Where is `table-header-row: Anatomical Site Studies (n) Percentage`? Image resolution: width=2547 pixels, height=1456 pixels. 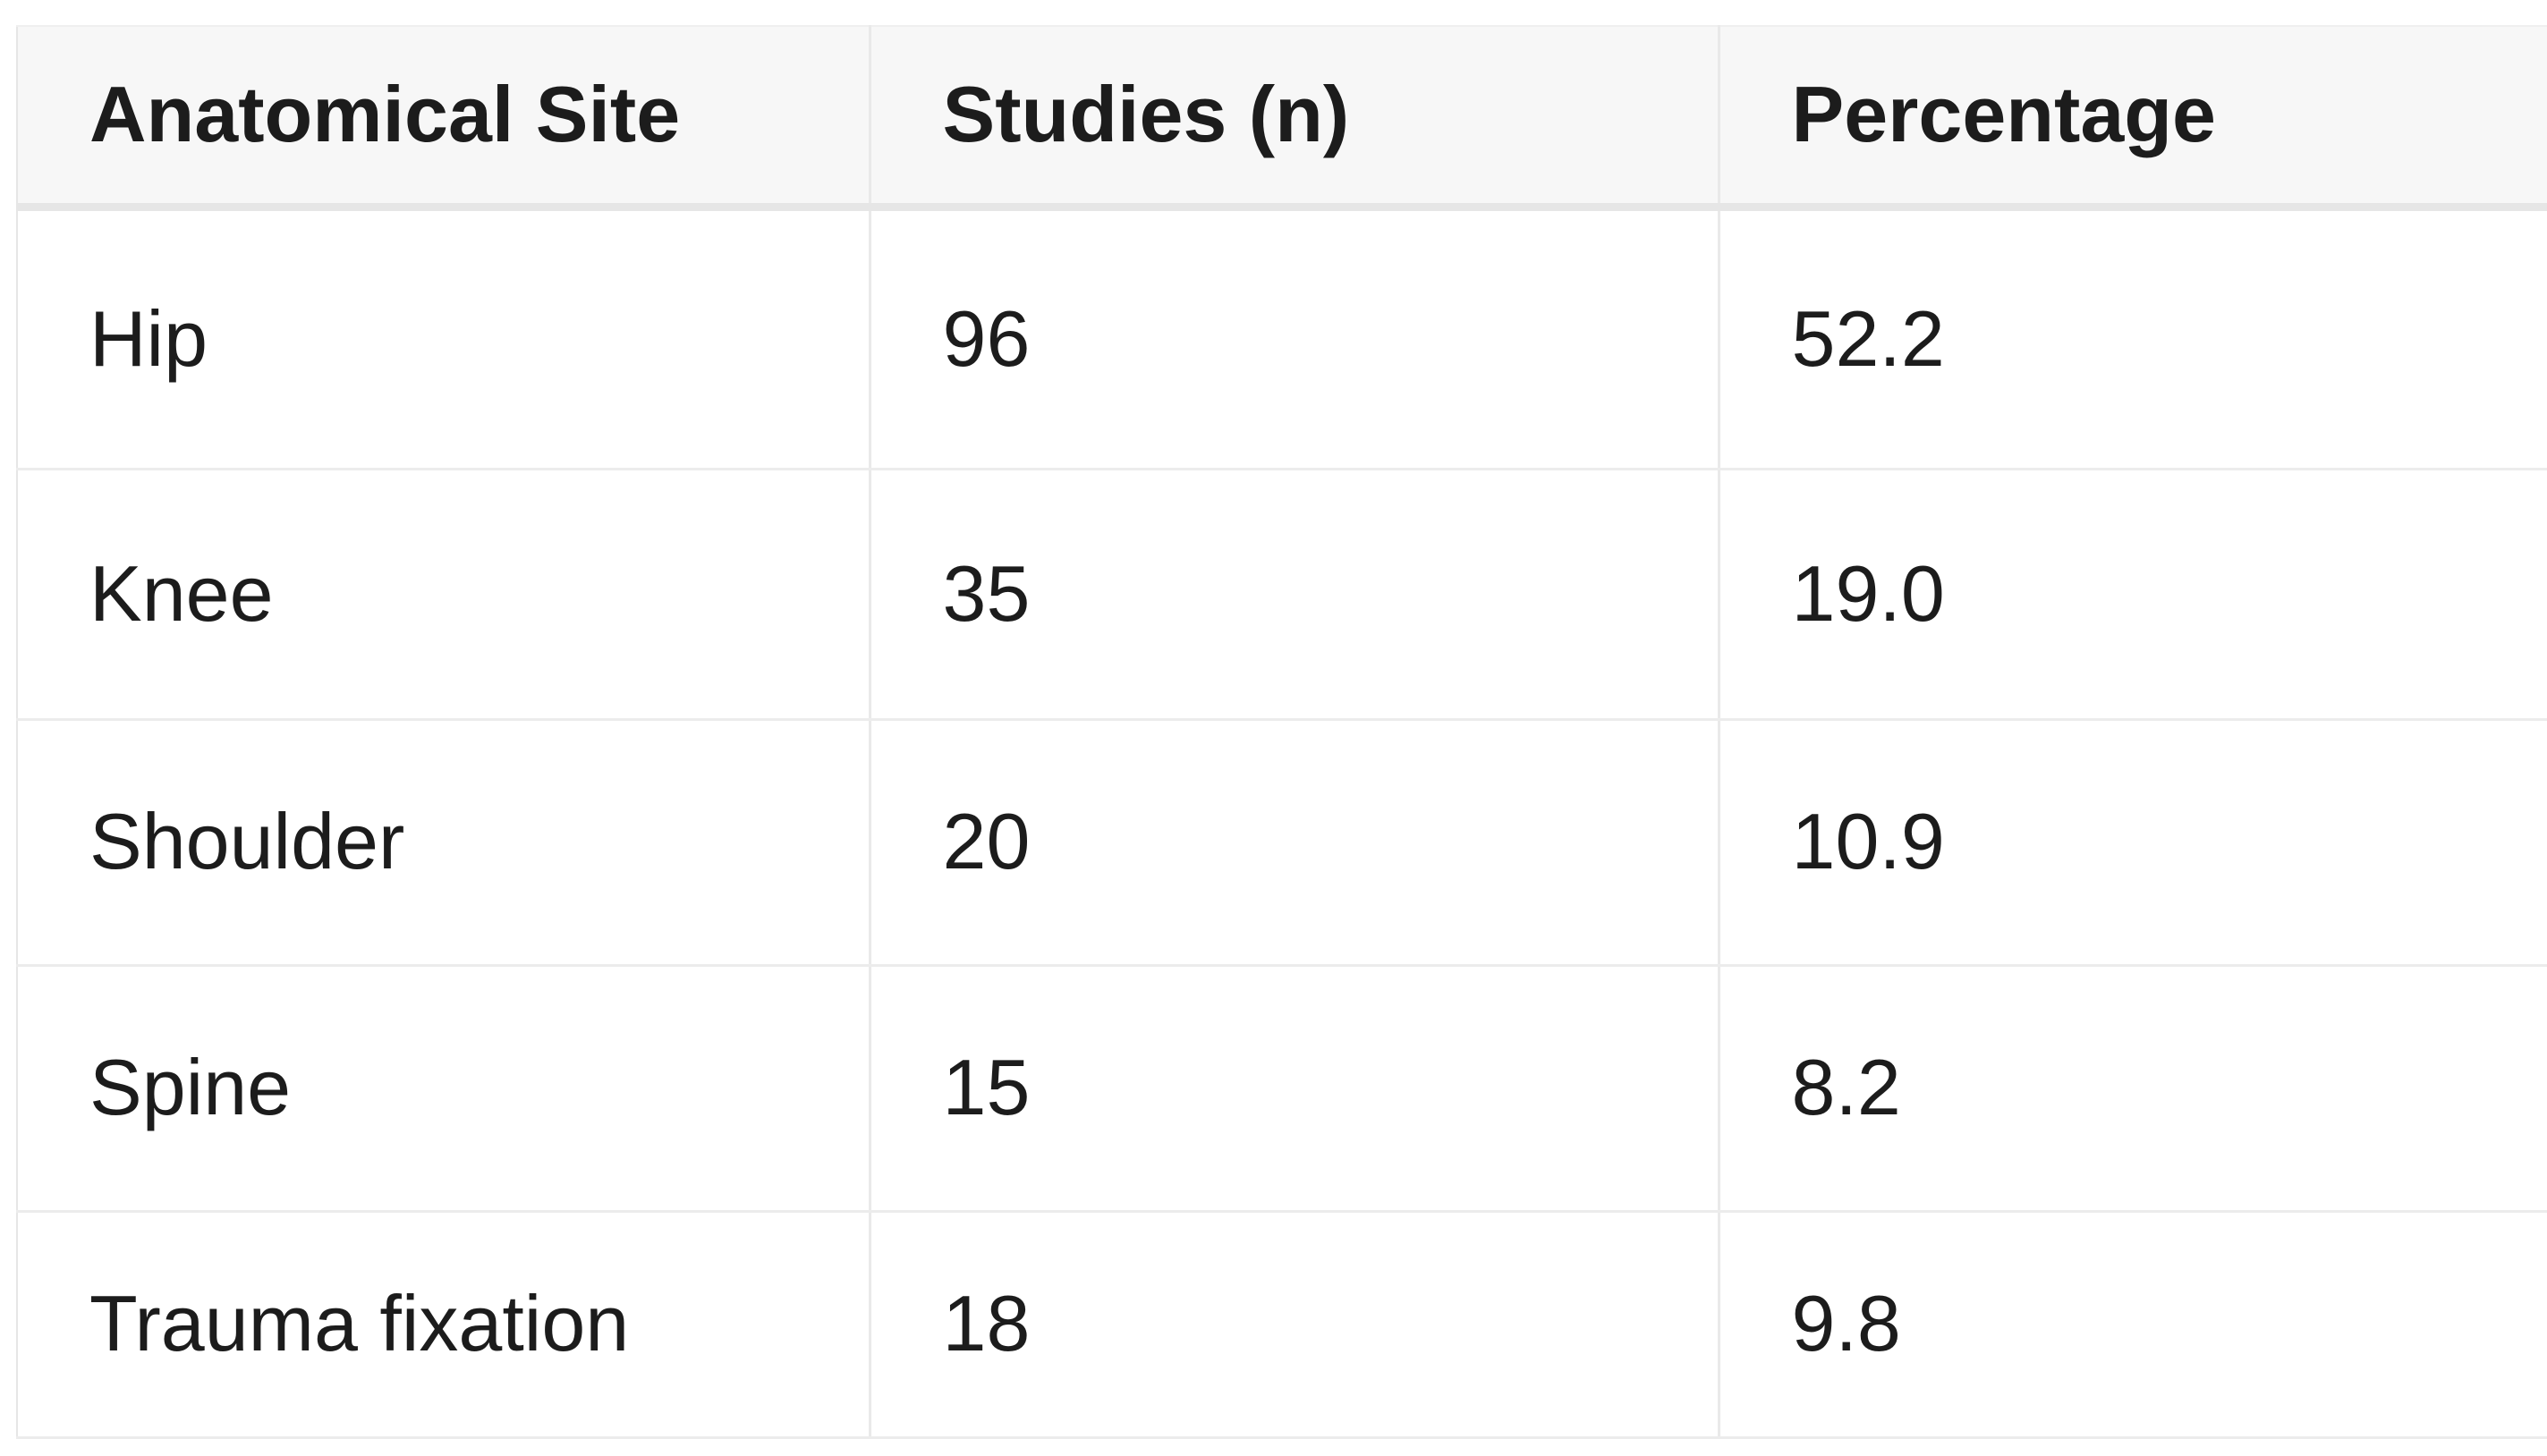
table-header-row: Anatomical Site Studies (n) Percentage is located at coordinates (1282, 118).